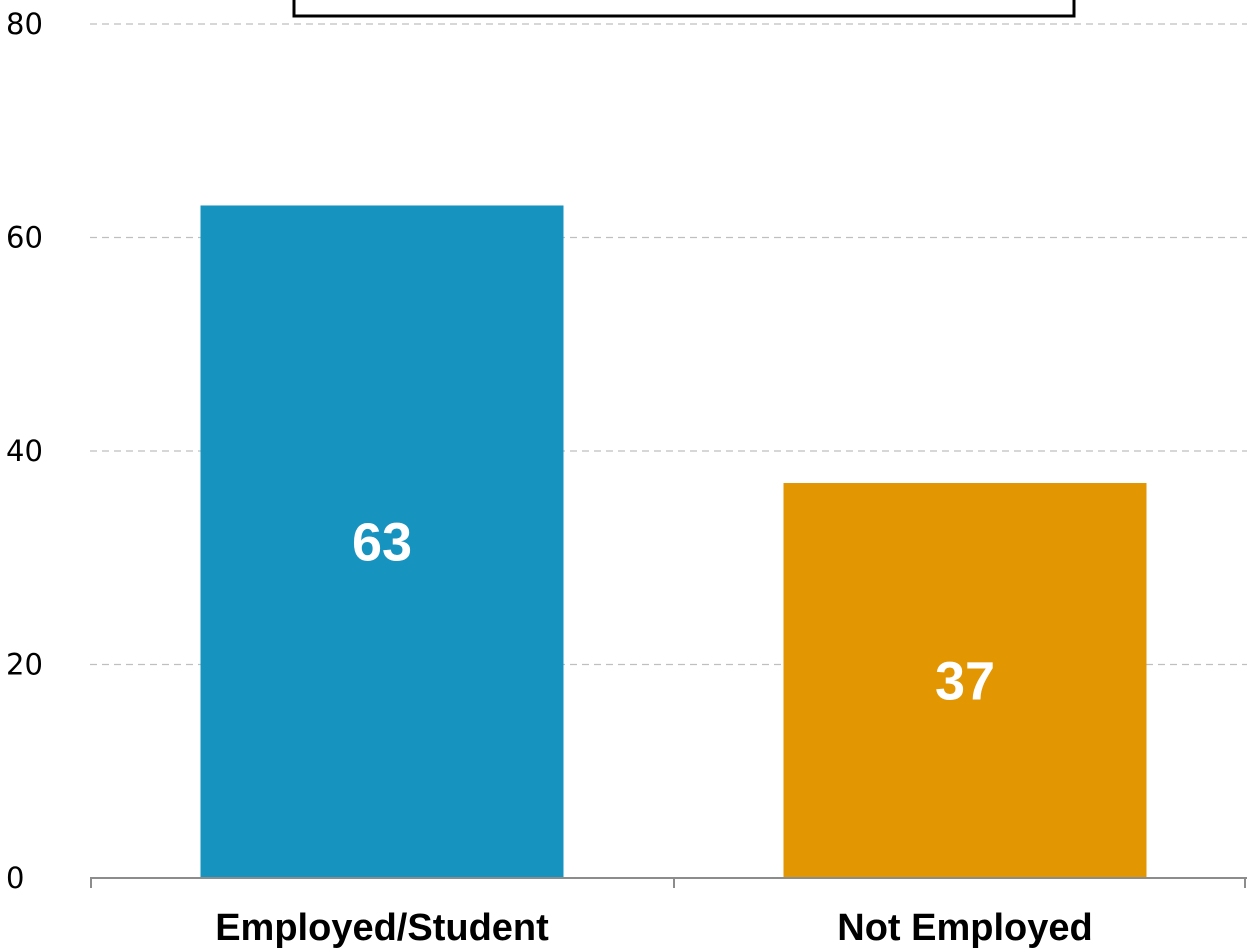 The height and width of the screenshot is (951, 1247). Describe the element at coordinates (382, 928) in the screenshot. I see `x-category-label: Employed/Student` at that location.